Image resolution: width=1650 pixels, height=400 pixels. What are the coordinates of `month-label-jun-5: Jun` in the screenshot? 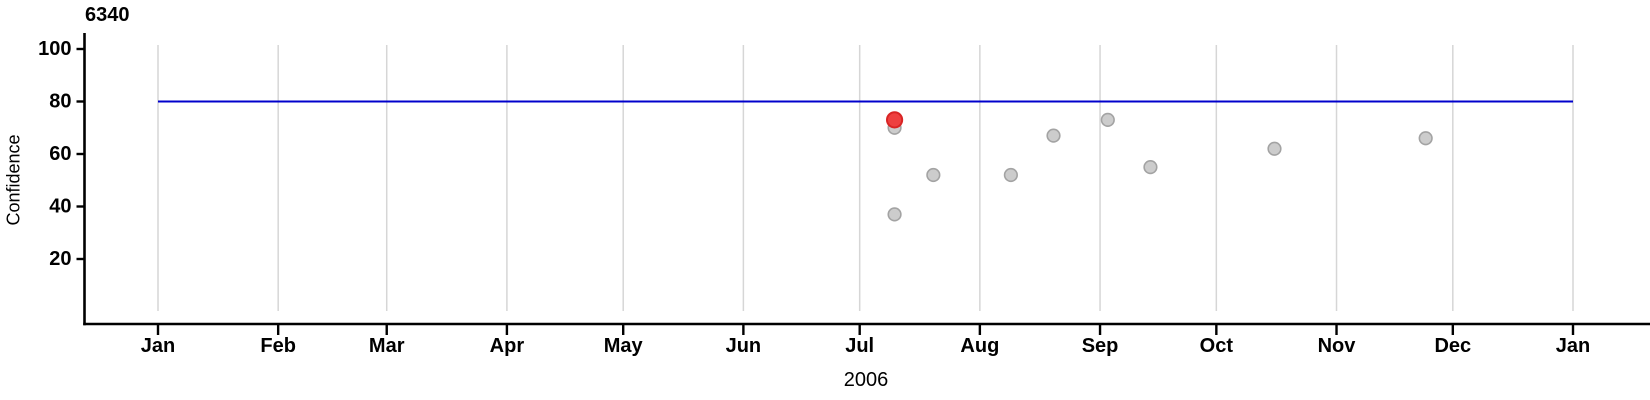 It's located at (744, 346).